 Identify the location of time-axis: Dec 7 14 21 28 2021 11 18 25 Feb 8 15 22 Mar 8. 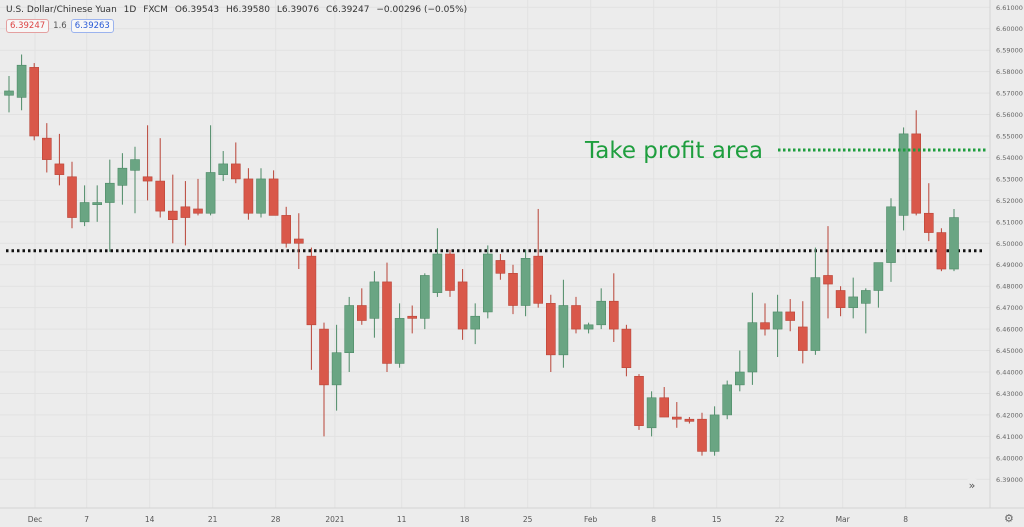
(512, 515).